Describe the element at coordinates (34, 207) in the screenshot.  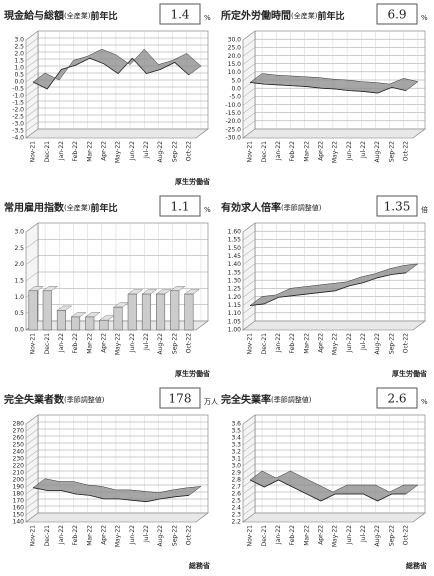
I see `title-main: 常用雇用指数` at that location.